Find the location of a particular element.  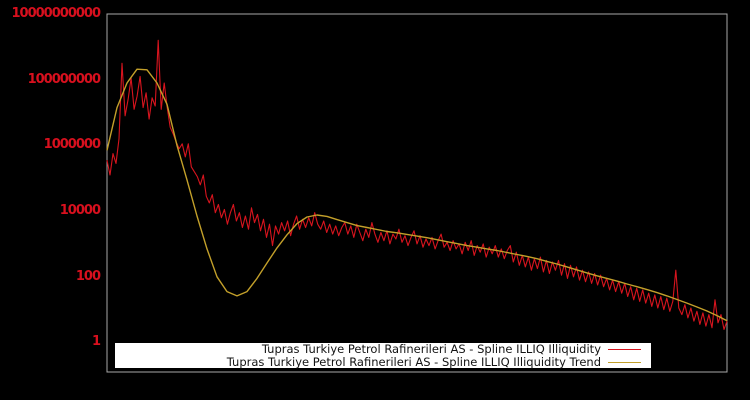

legend-line-swatch-illiquidity is located at coordinates (624, 349).